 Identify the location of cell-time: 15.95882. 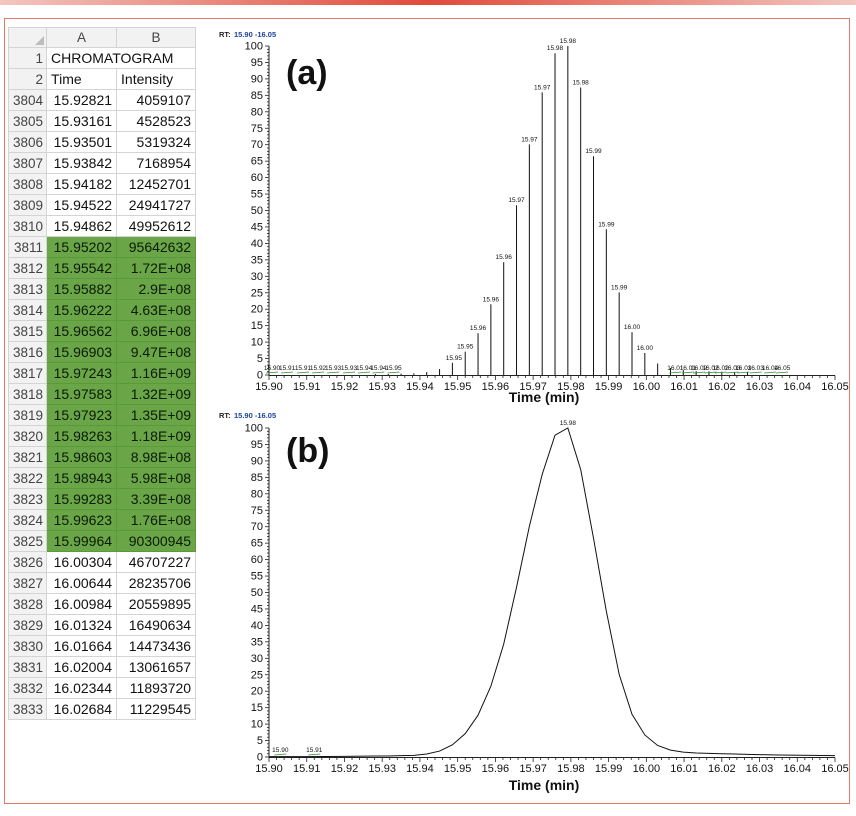
(82, 289).